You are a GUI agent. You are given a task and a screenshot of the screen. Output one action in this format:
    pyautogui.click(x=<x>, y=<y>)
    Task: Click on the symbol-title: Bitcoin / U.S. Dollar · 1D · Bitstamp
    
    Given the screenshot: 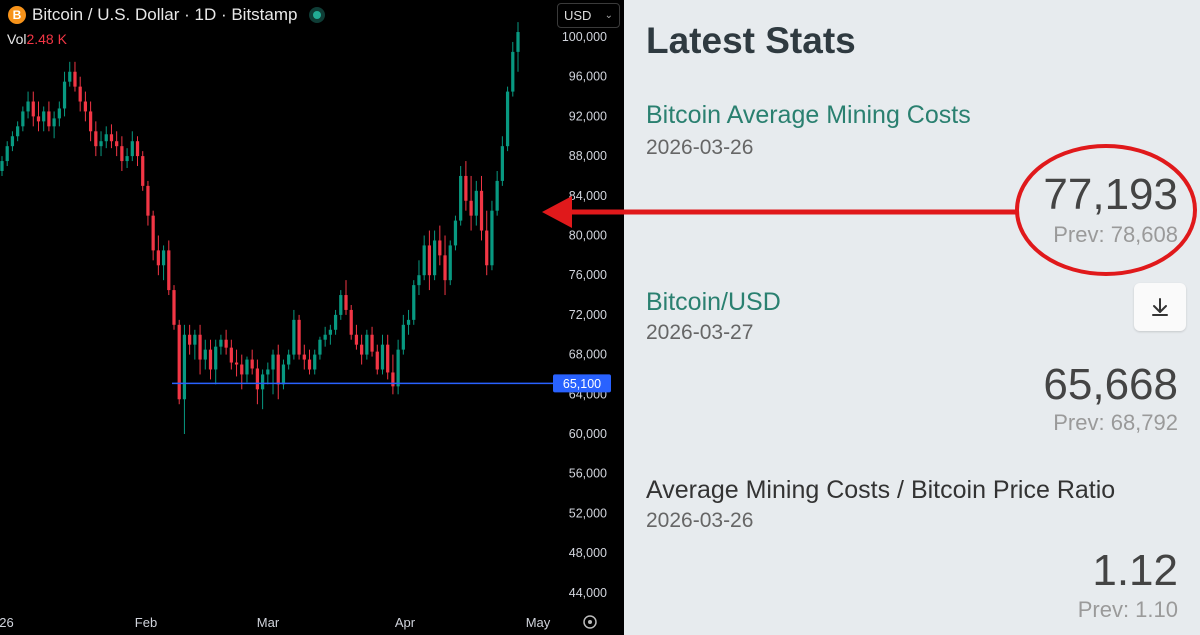 What is the action you would take?
    pyautogui.click(x=165, y=14)
    